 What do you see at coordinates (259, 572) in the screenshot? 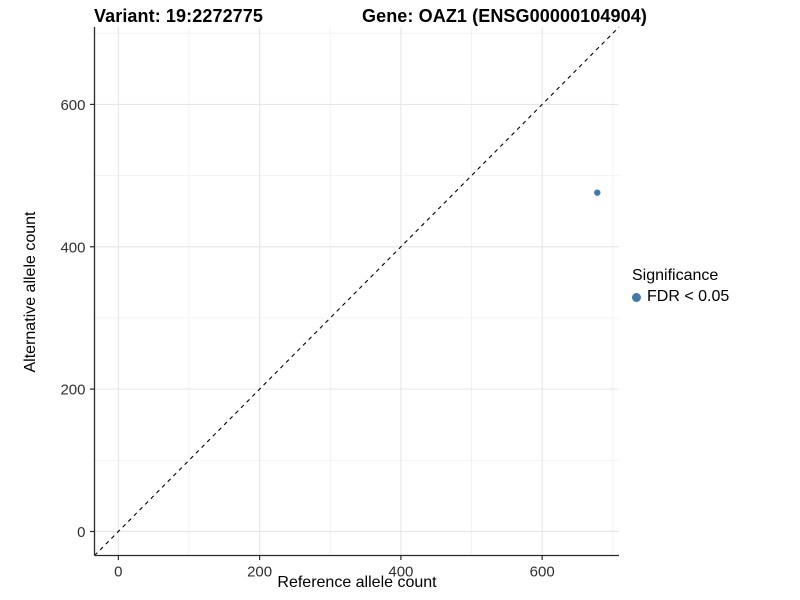
I see `x-tick-label: 200` at bounding box center [259, 572].